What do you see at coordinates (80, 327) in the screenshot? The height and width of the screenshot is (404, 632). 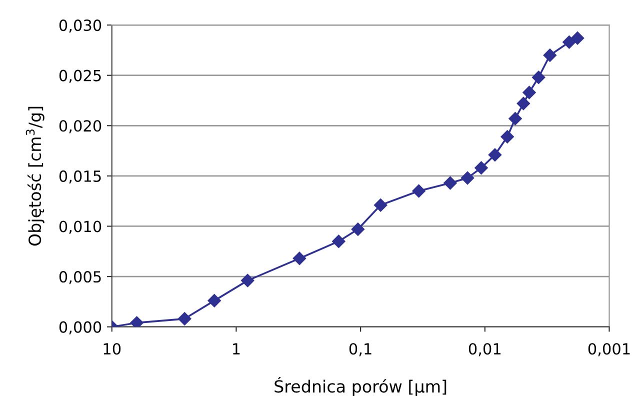 I see `y-tick-label: 0,000` at bounding box center [80, 327].